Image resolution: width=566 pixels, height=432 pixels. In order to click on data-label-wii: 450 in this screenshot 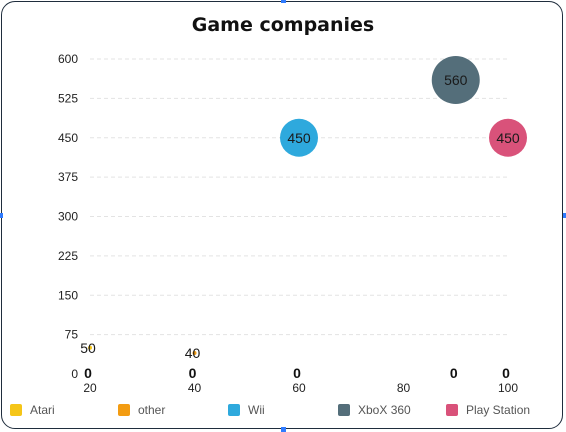, I will do `click(299, 138)`.